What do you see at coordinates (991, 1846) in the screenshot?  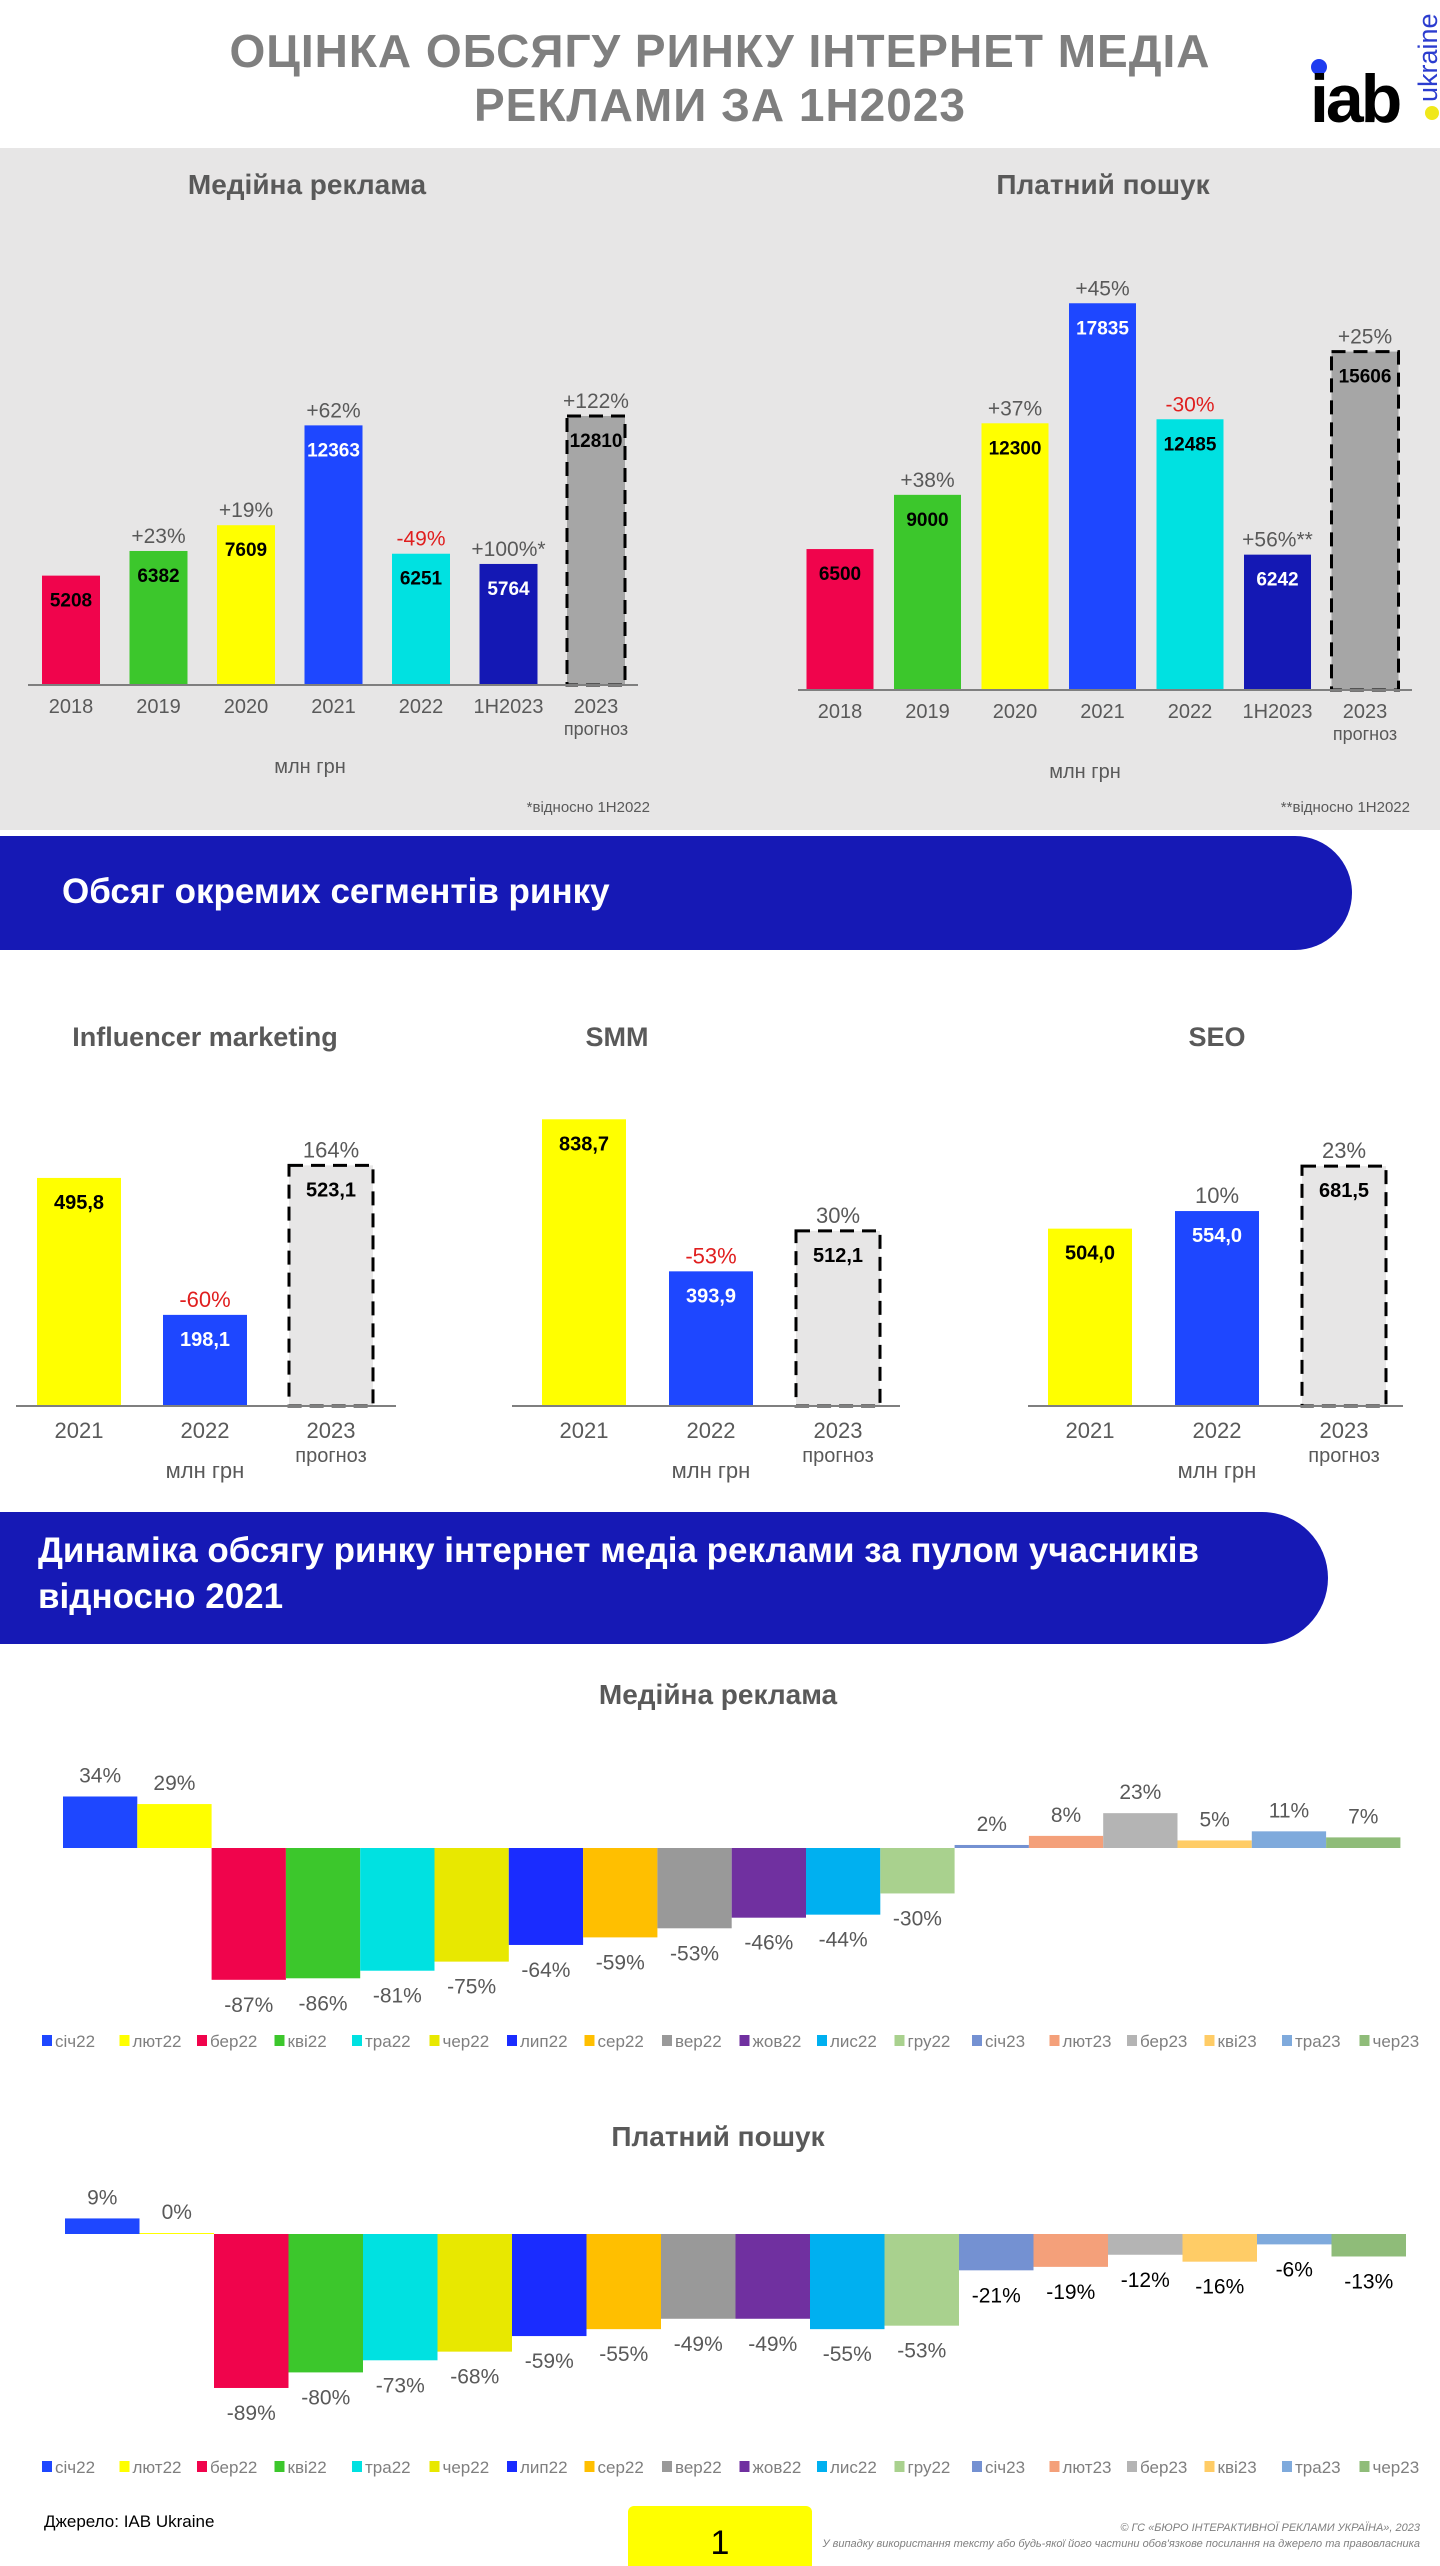 I see `bar-січ23` at bounding box center [991, 1846].